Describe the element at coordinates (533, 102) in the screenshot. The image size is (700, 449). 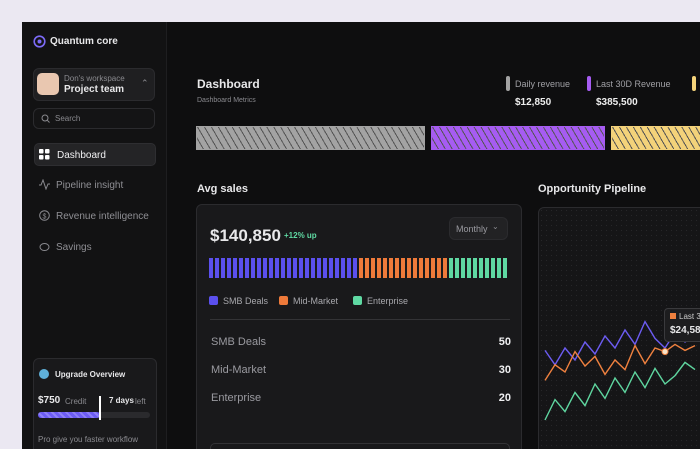
I see `metric-value: $12,850` at that location.